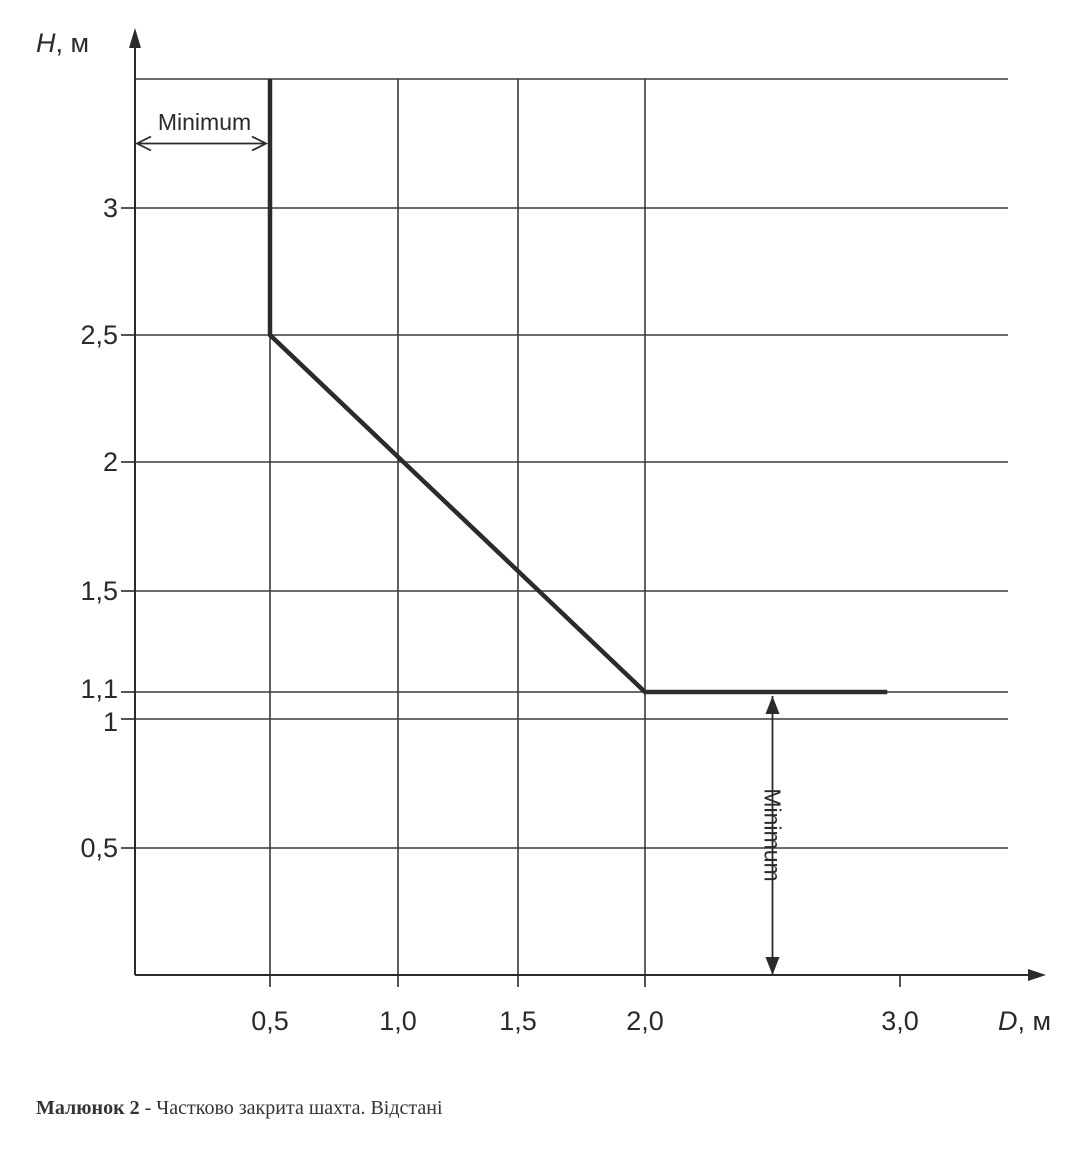 The width and height of the screenshot is (1087, 1149). What do you see at coordinates (270, 1021) in the screenshot?
I see `x-tick-label: 0,5` at bounding box center [270, 1021].